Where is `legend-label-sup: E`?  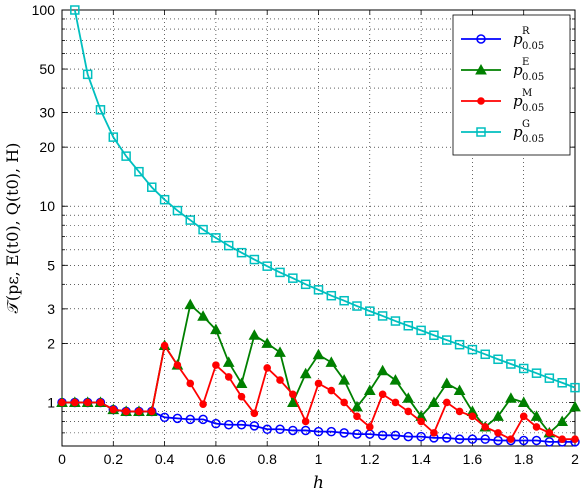
legend-label-sup: E is located at coordinates (525, 62).